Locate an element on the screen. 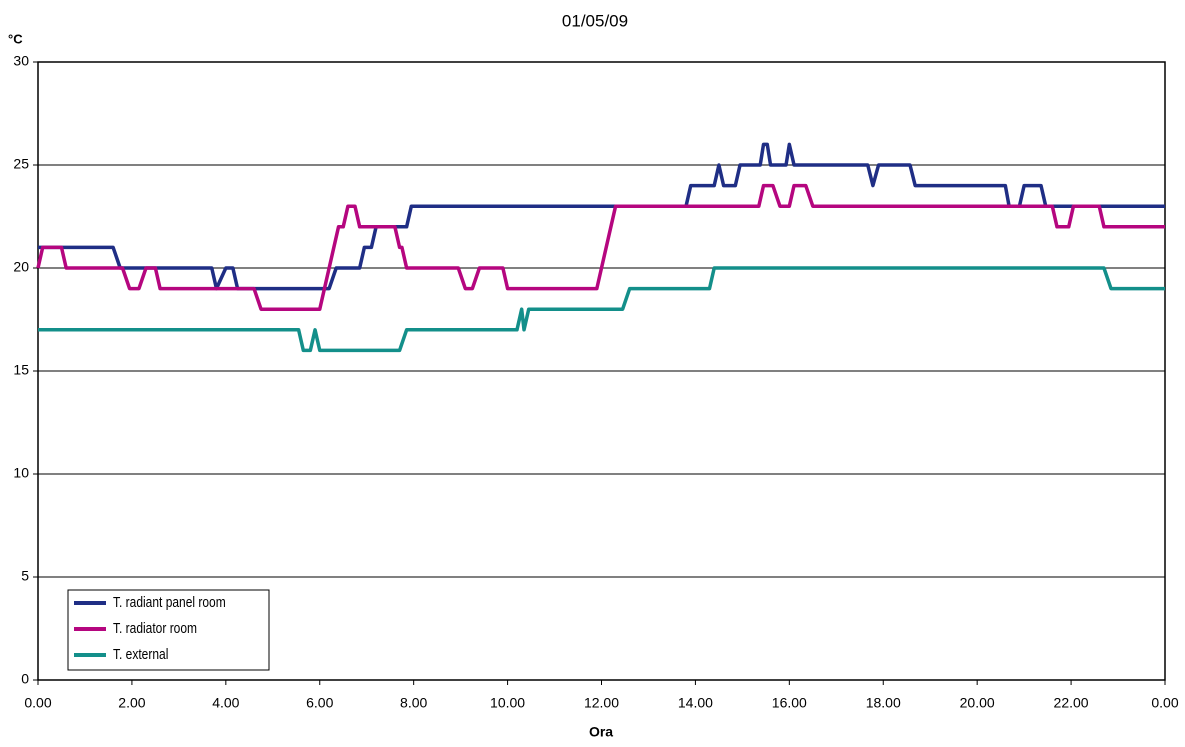 The height and width of the screenshot is (747, 1185). y-tick-label: 15 is located at coordinates (21, 370).